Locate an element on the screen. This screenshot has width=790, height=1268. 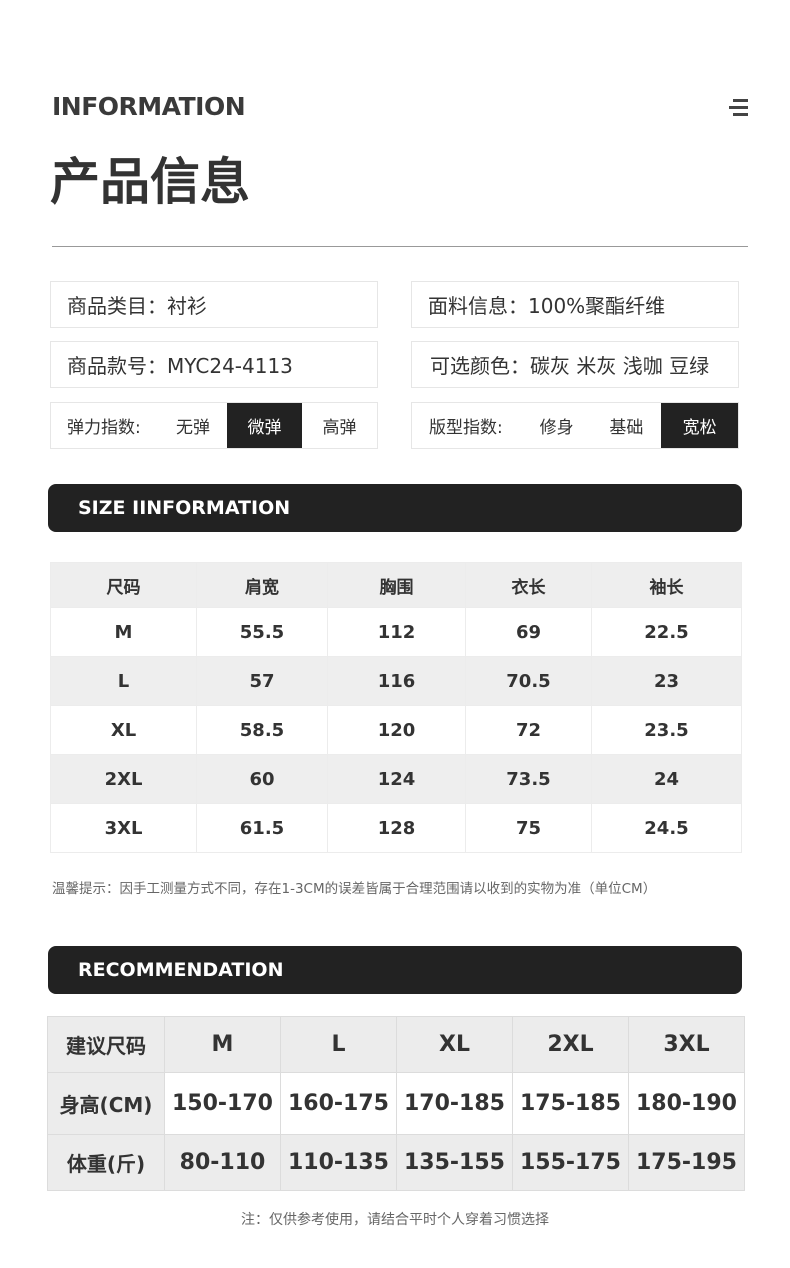
table-cell: 60 is located at coordinates (262, 779).